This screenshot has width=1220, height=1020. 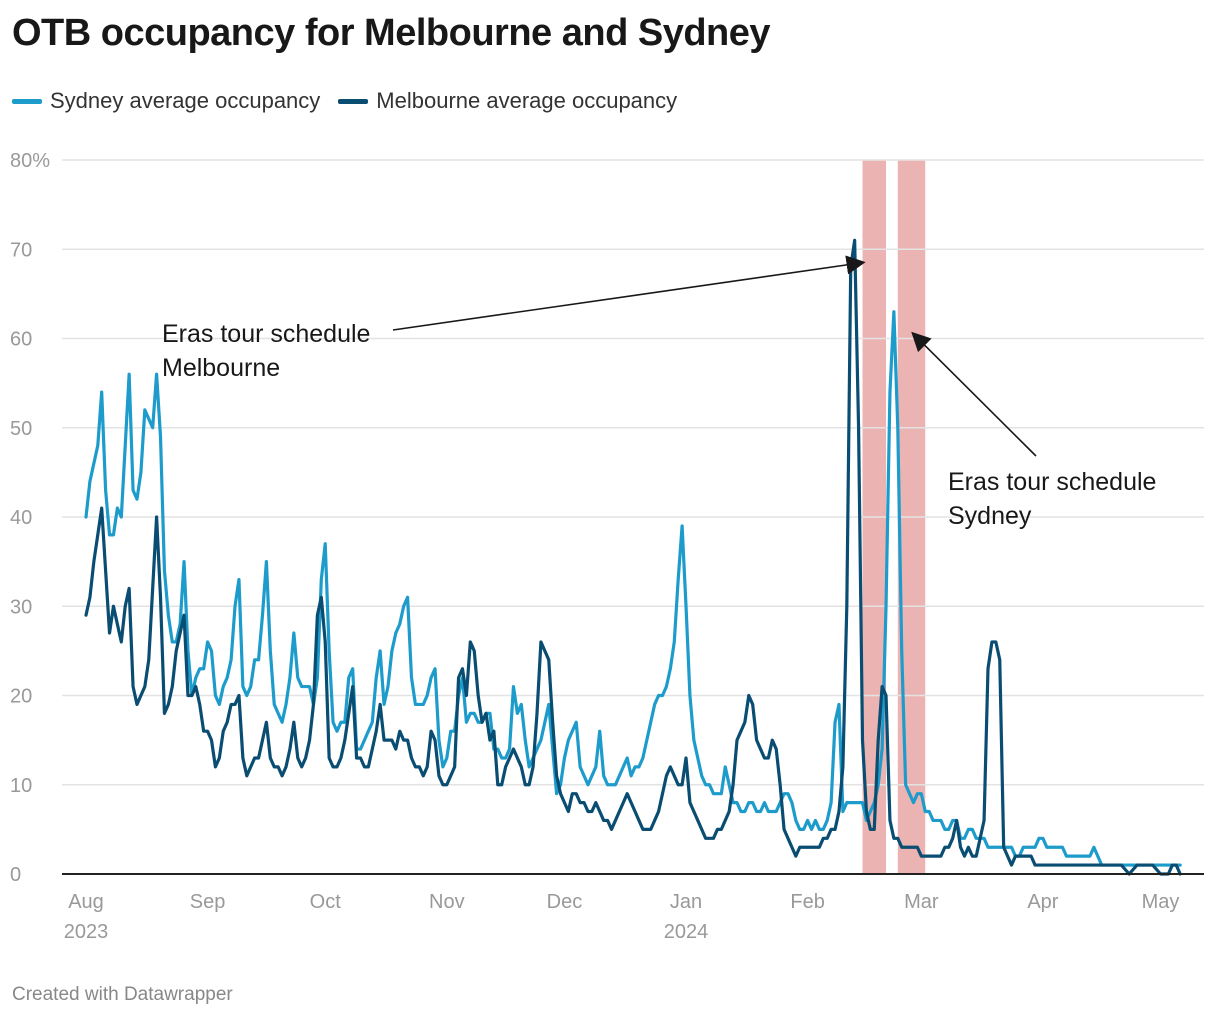 What do you see at coordinates (21, 429) in the screenshot?
I see `y-tick-label-50: 50` at bounding box center [21, 429].